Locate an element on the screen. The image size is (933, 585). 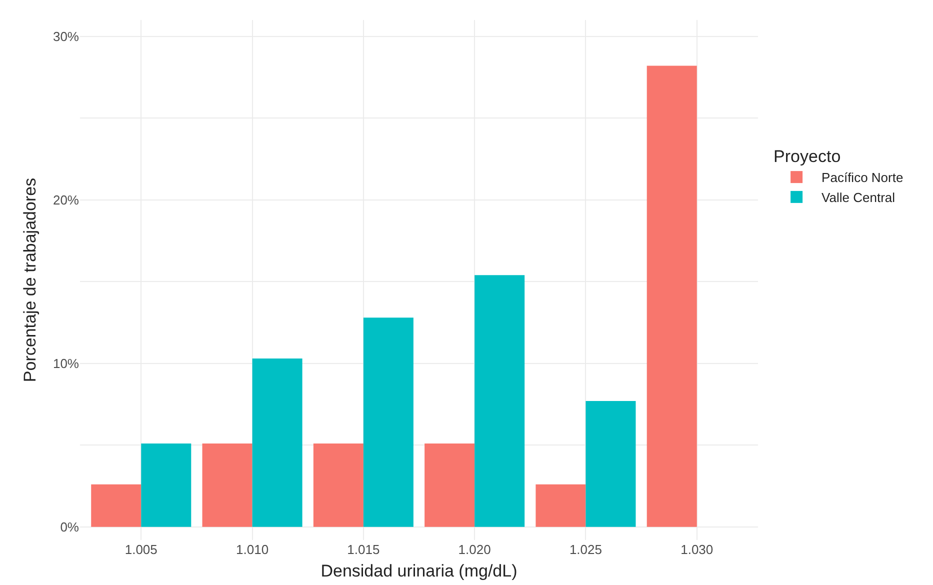
x-tick-label: 1.015 is located at coordinates (363, 549).